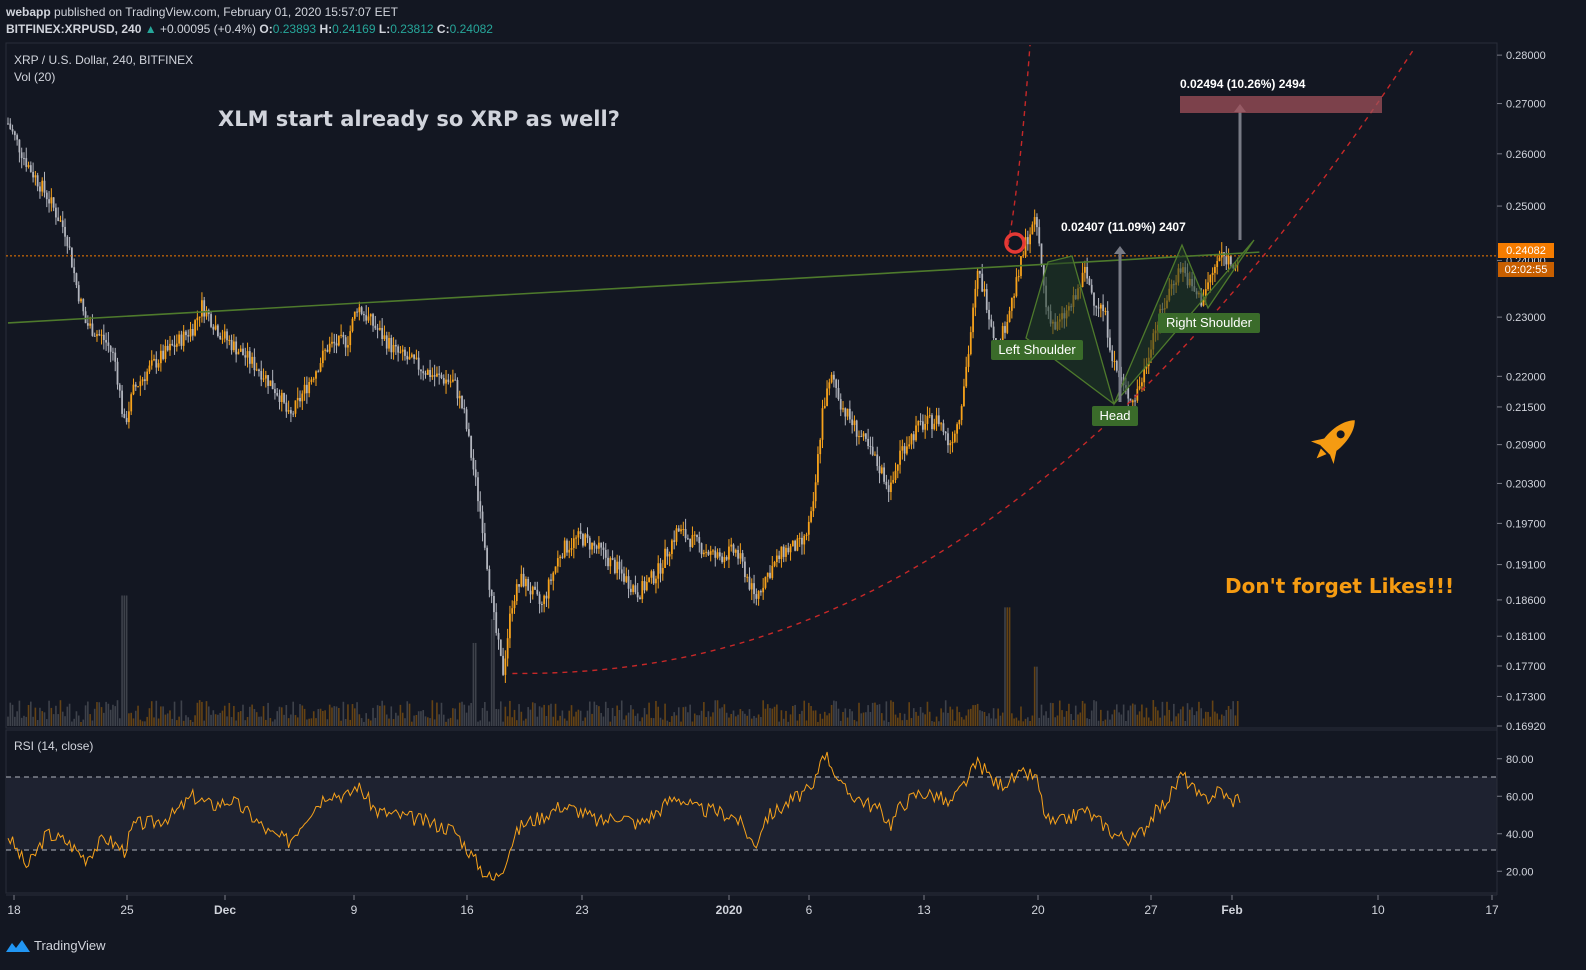 Image resolution: width=1586 pixels, height=970 pixels. Describe the element at coordinates (1281, 104) in the screenshot. I see `target-box` at that location.